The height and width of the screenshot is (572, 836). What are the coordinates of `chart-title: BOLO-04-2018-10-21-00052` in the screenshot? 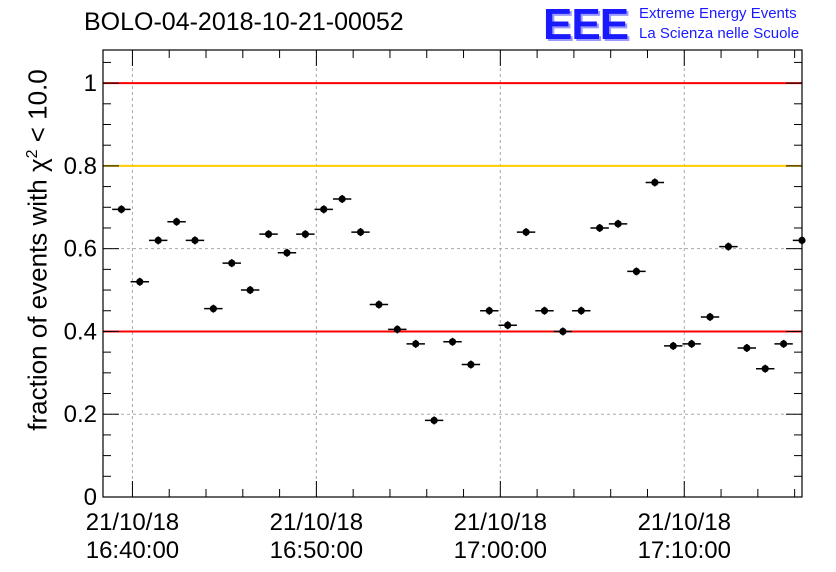 It's located at (244, 22).